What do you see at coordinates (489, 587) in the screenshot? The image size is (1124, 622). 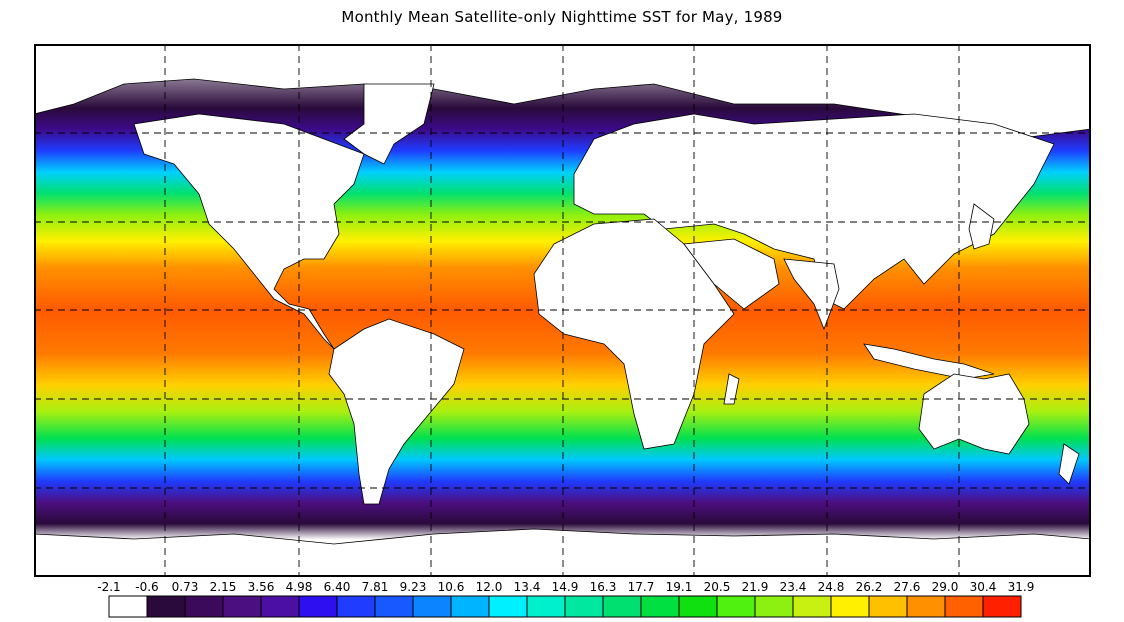 I see `colorbar-tick-label: 12.0` at bounding box center [489, 587].